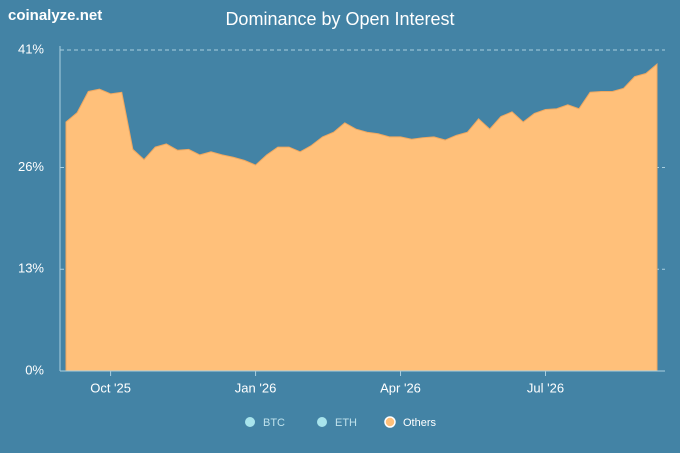 The height and width of the screenshot is (453, 680). Describe the element at coordinates (400, 387) in the screenshot. I see `x-tick-label: Apr '26` at that location.